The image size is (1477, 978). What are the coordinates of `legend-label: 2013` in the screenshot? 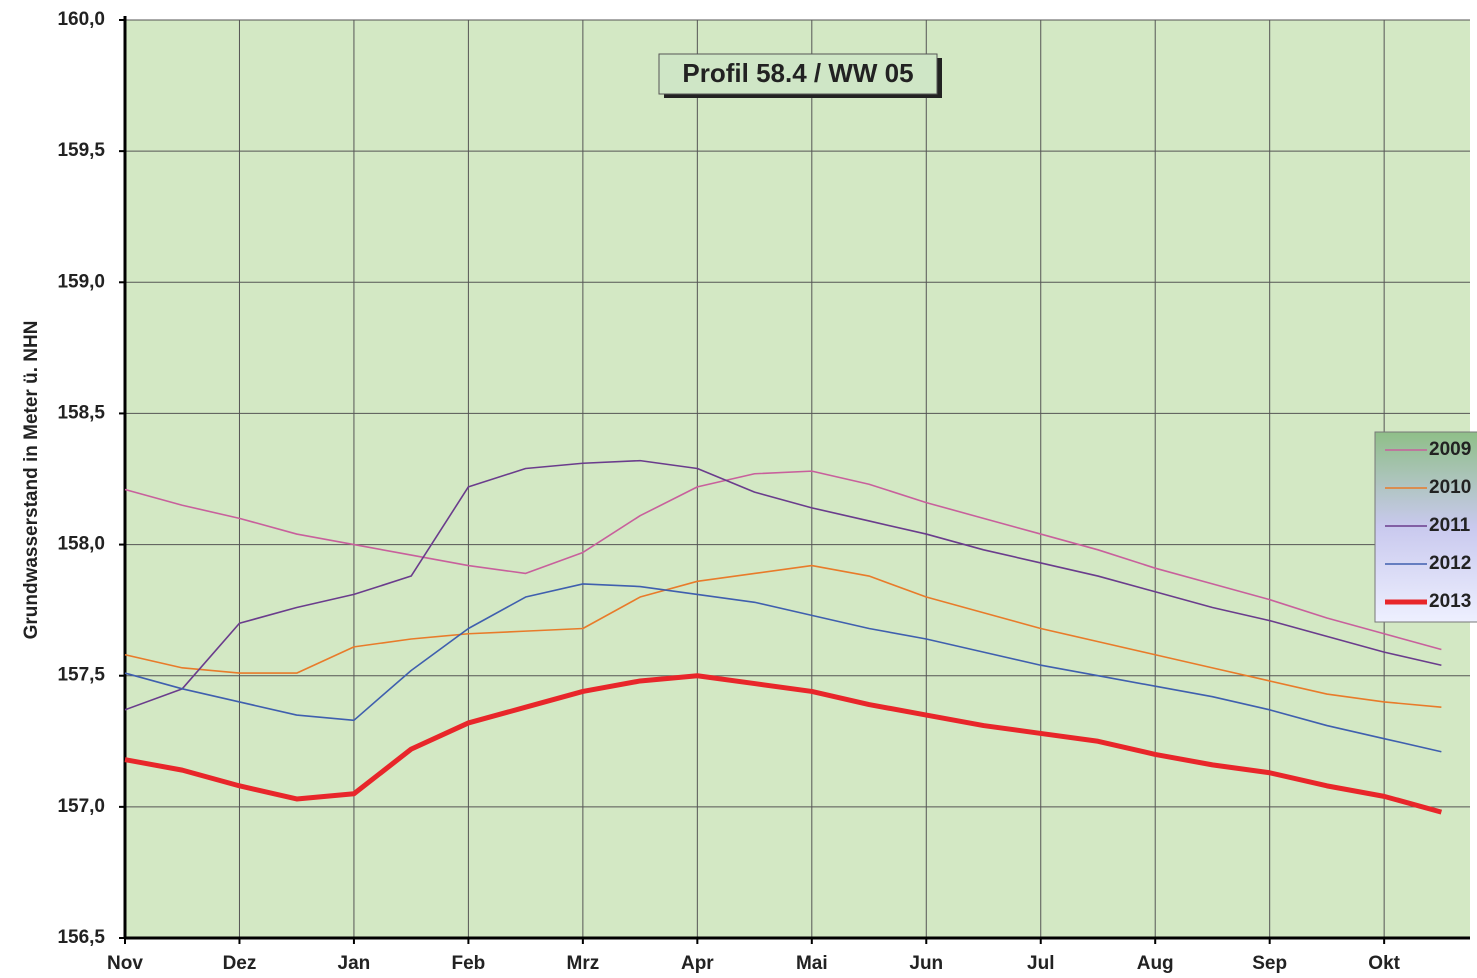 It's located at (1450, 601).